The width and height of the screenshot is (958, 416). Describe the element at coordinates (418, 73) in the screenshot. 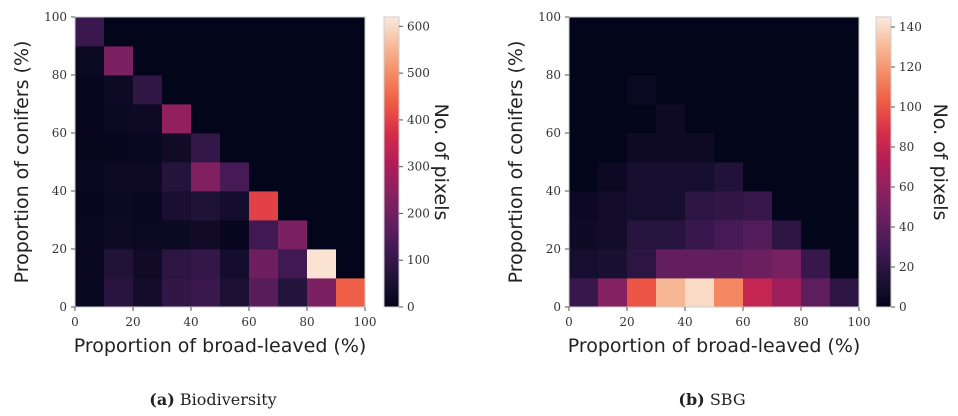

I see `colorbar-tick-label: 500` at that location.